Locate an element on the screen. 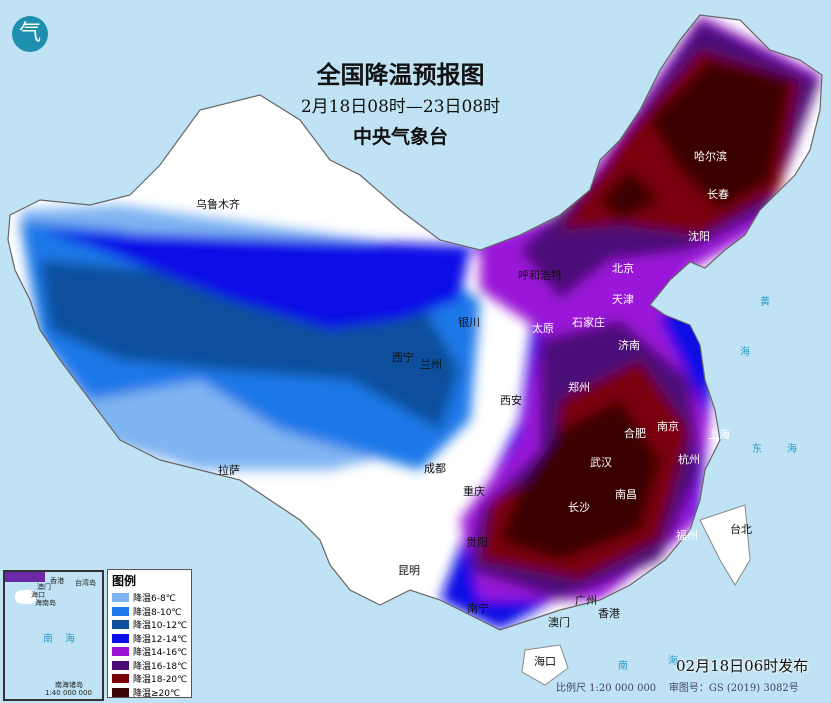 The image size is (831, 703). taiwan-island is located at coordinates (725, 545).